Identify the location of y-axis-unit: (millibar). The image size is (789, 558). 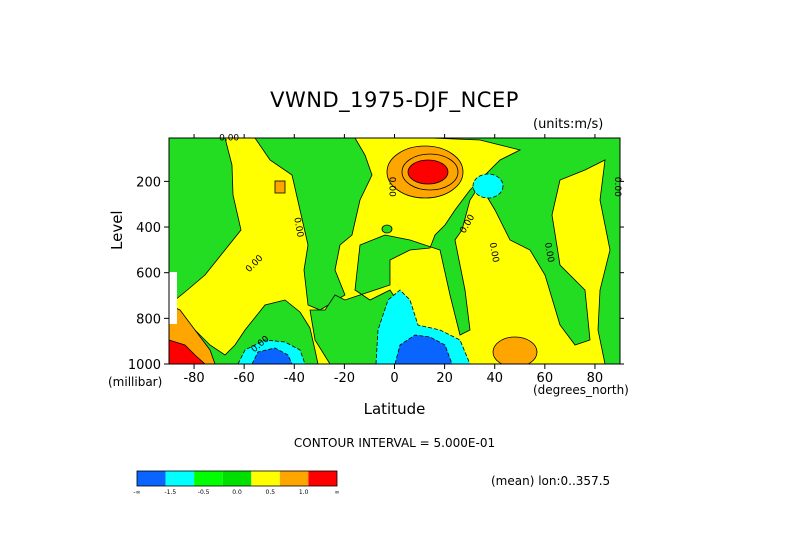
(135, 382).